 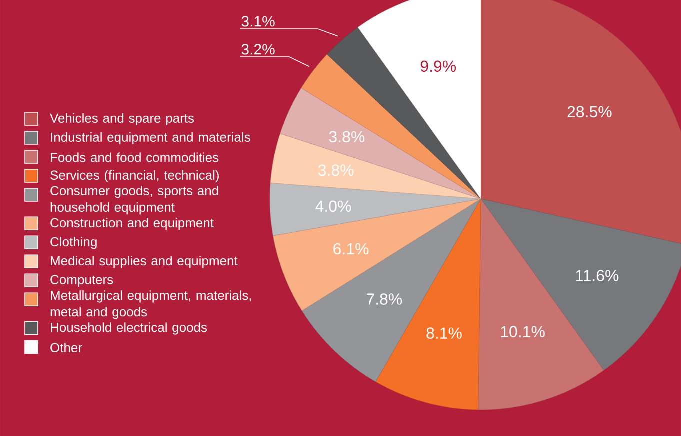 What do you see at coordinates (144, 262) in the screenshot?
I see `legend-label: Medical supplies and equipment` at bounding box center [144, 262].